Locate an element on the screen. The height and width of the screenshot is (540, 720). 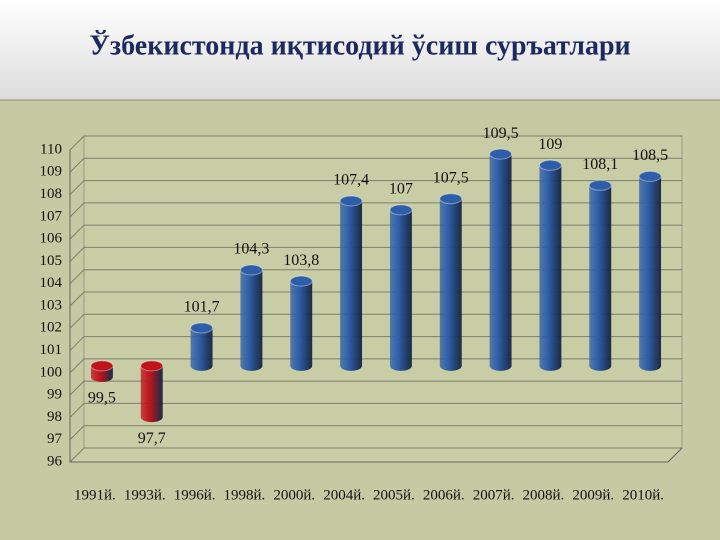
value-label: 107,4 is located at coordinates (351, 180).